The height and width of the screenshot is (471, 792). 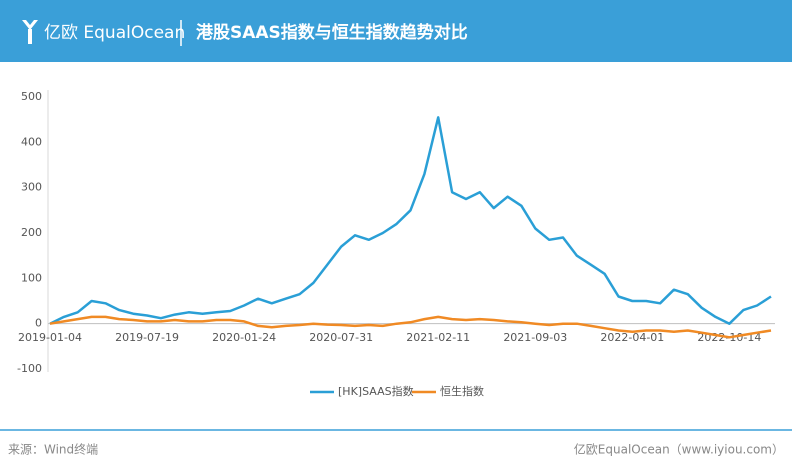 What do you see at coordinates (376, 391) in the screenshot?
I see `legend-label: [HK]SAAS指数` at bounding box center [376, 391].